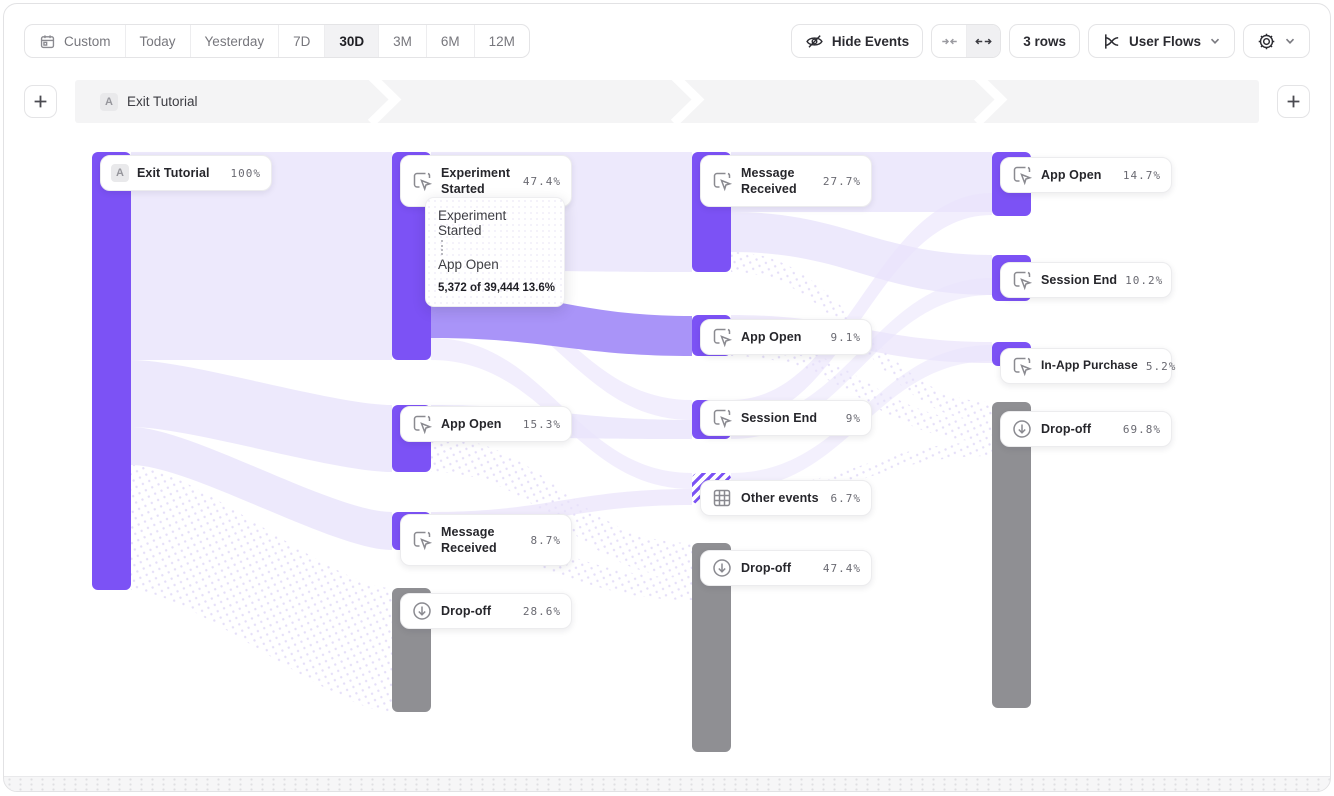 The width and height of the screenshot is (1334, 796). What do you see at coordinates (845, 498) in the screenshot?
I see `node-value: 6.7%` at bounding box center [845, 498].